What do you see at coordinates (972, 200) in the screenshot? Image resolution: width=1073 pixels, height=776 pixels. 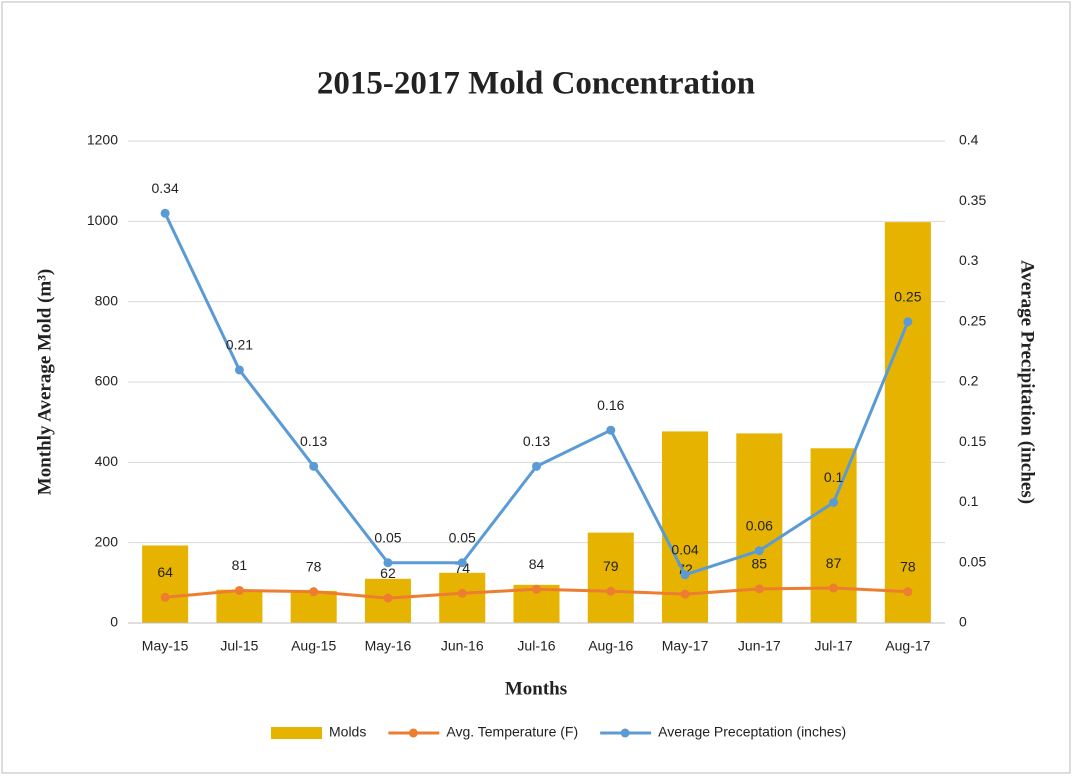 I see `y2-tick-label: 0.35` at bounding box center [972, 200].